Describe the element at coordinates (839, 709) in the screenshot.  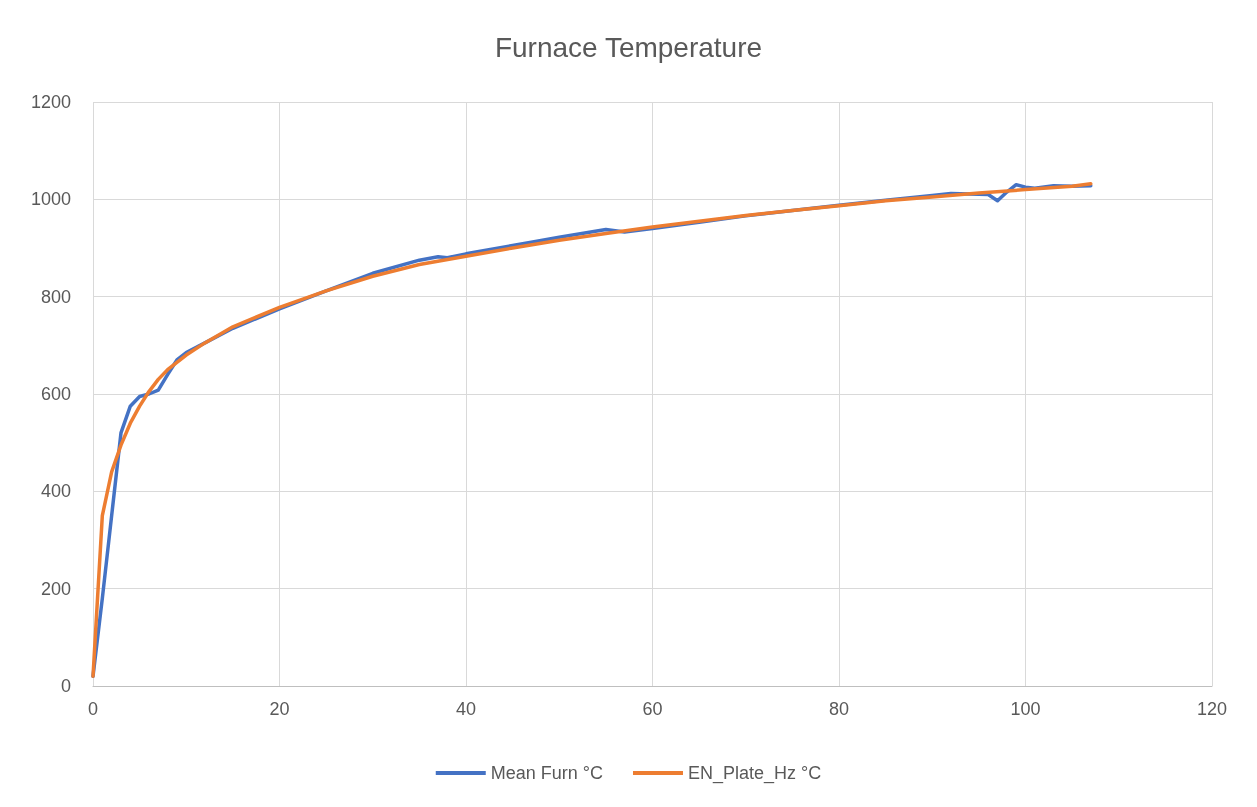
I see `x-tick-label: 80` at that location.